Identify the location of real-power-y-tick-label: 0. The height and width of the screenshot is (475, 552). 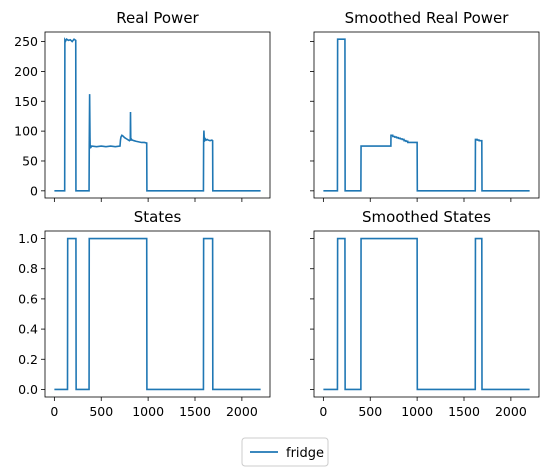
(34, 190).